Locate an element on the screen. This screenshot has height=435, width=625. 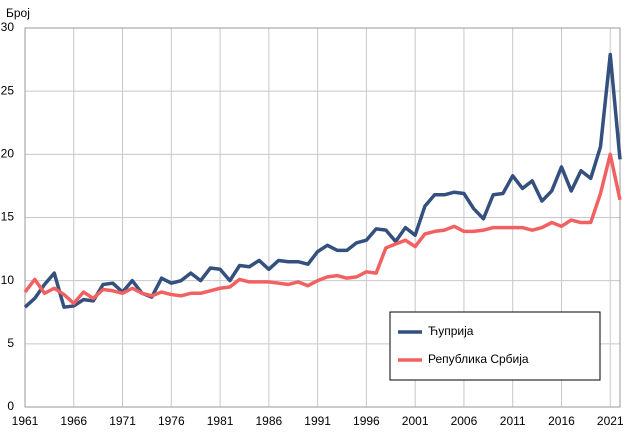
x-tick-label: 2021 is located at coordinates (610, 421).